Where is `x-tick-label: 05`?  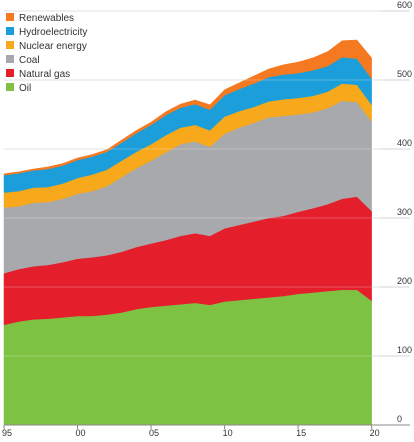 x-tick-label: 05 is located at coordinates (154, 433).